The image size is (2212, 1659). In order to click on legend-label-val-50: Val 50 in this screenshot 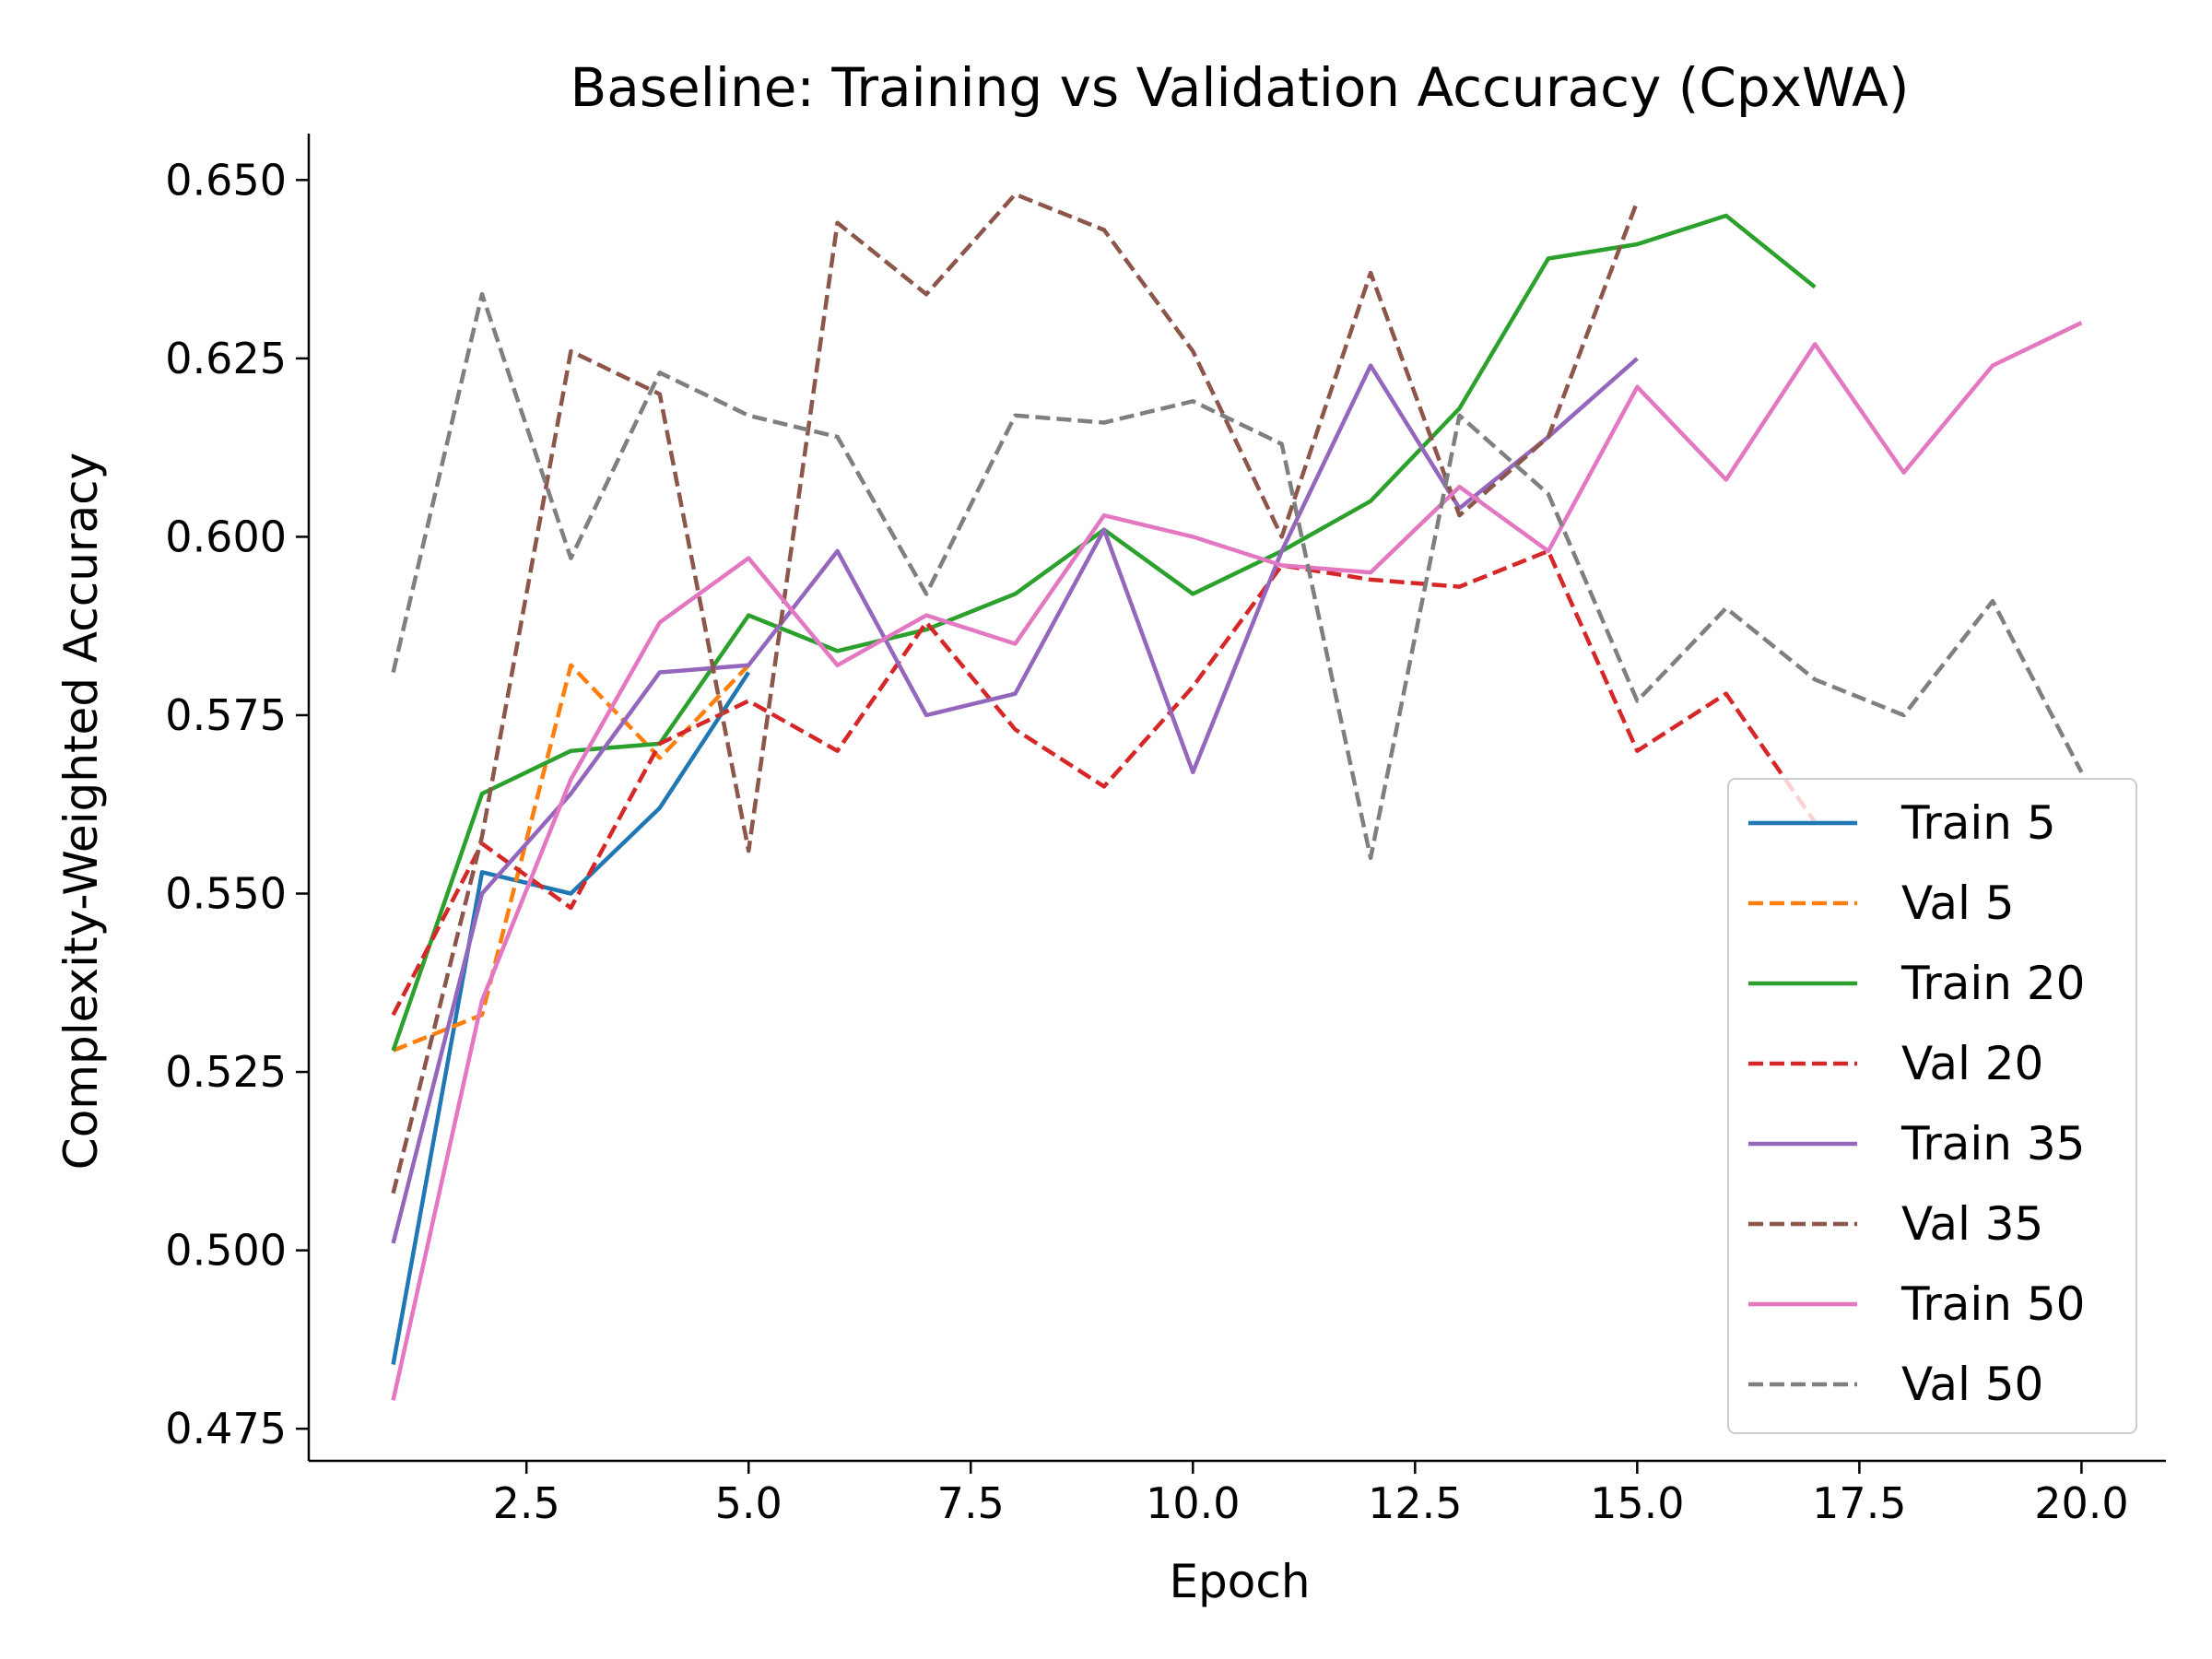, I will do `click(1972, 1384)`.